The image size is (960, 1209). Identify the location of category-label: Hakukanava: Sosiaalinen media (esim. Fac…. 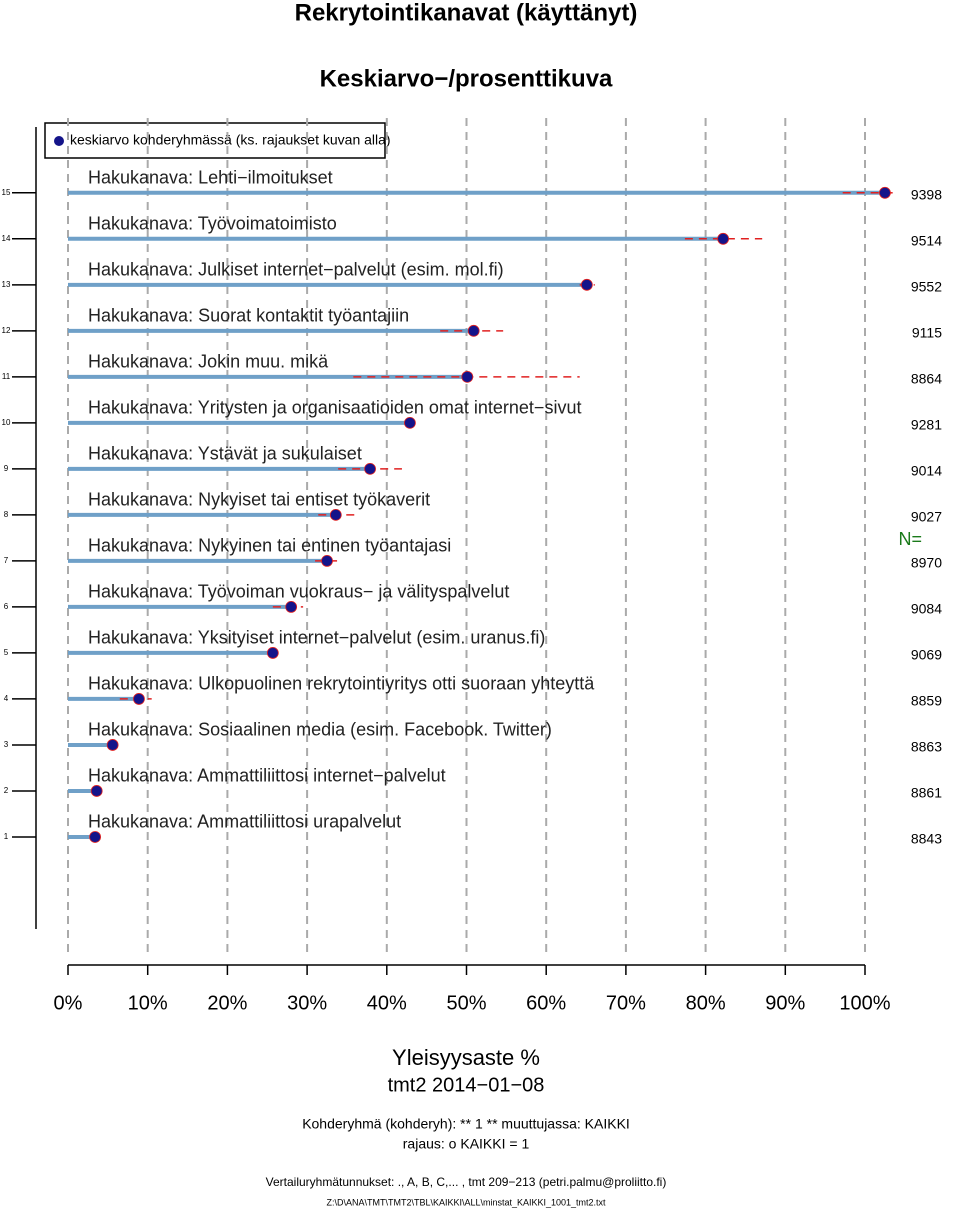
(320, 730).